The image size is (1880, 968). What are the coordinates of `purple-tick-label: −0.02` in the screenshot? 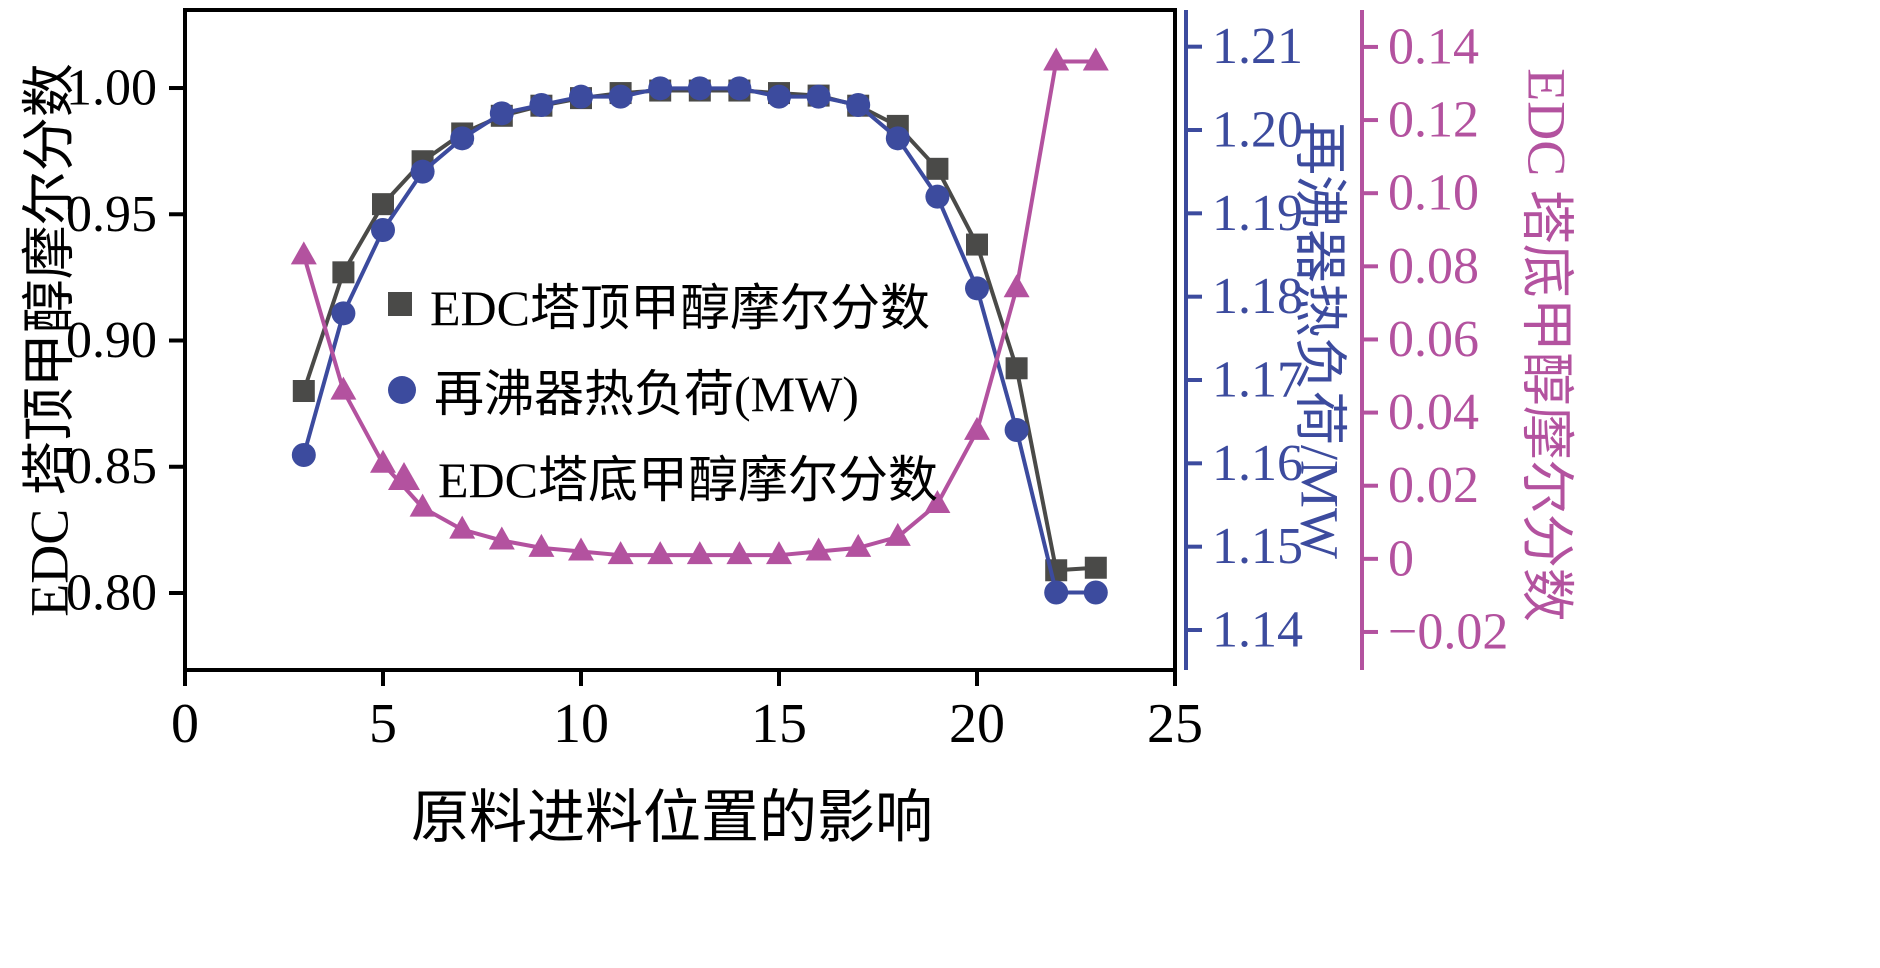 It's located at (1448, 631).